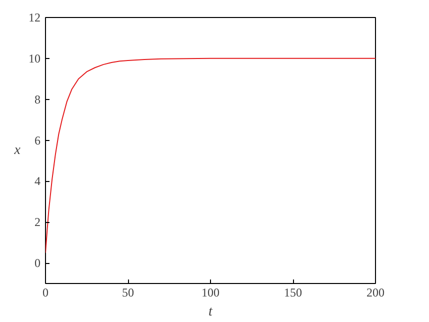  What do you see at coordinates (17, 150) in the screenshot?
I see `y-axis-title: x` at bounding box center [17, 150].